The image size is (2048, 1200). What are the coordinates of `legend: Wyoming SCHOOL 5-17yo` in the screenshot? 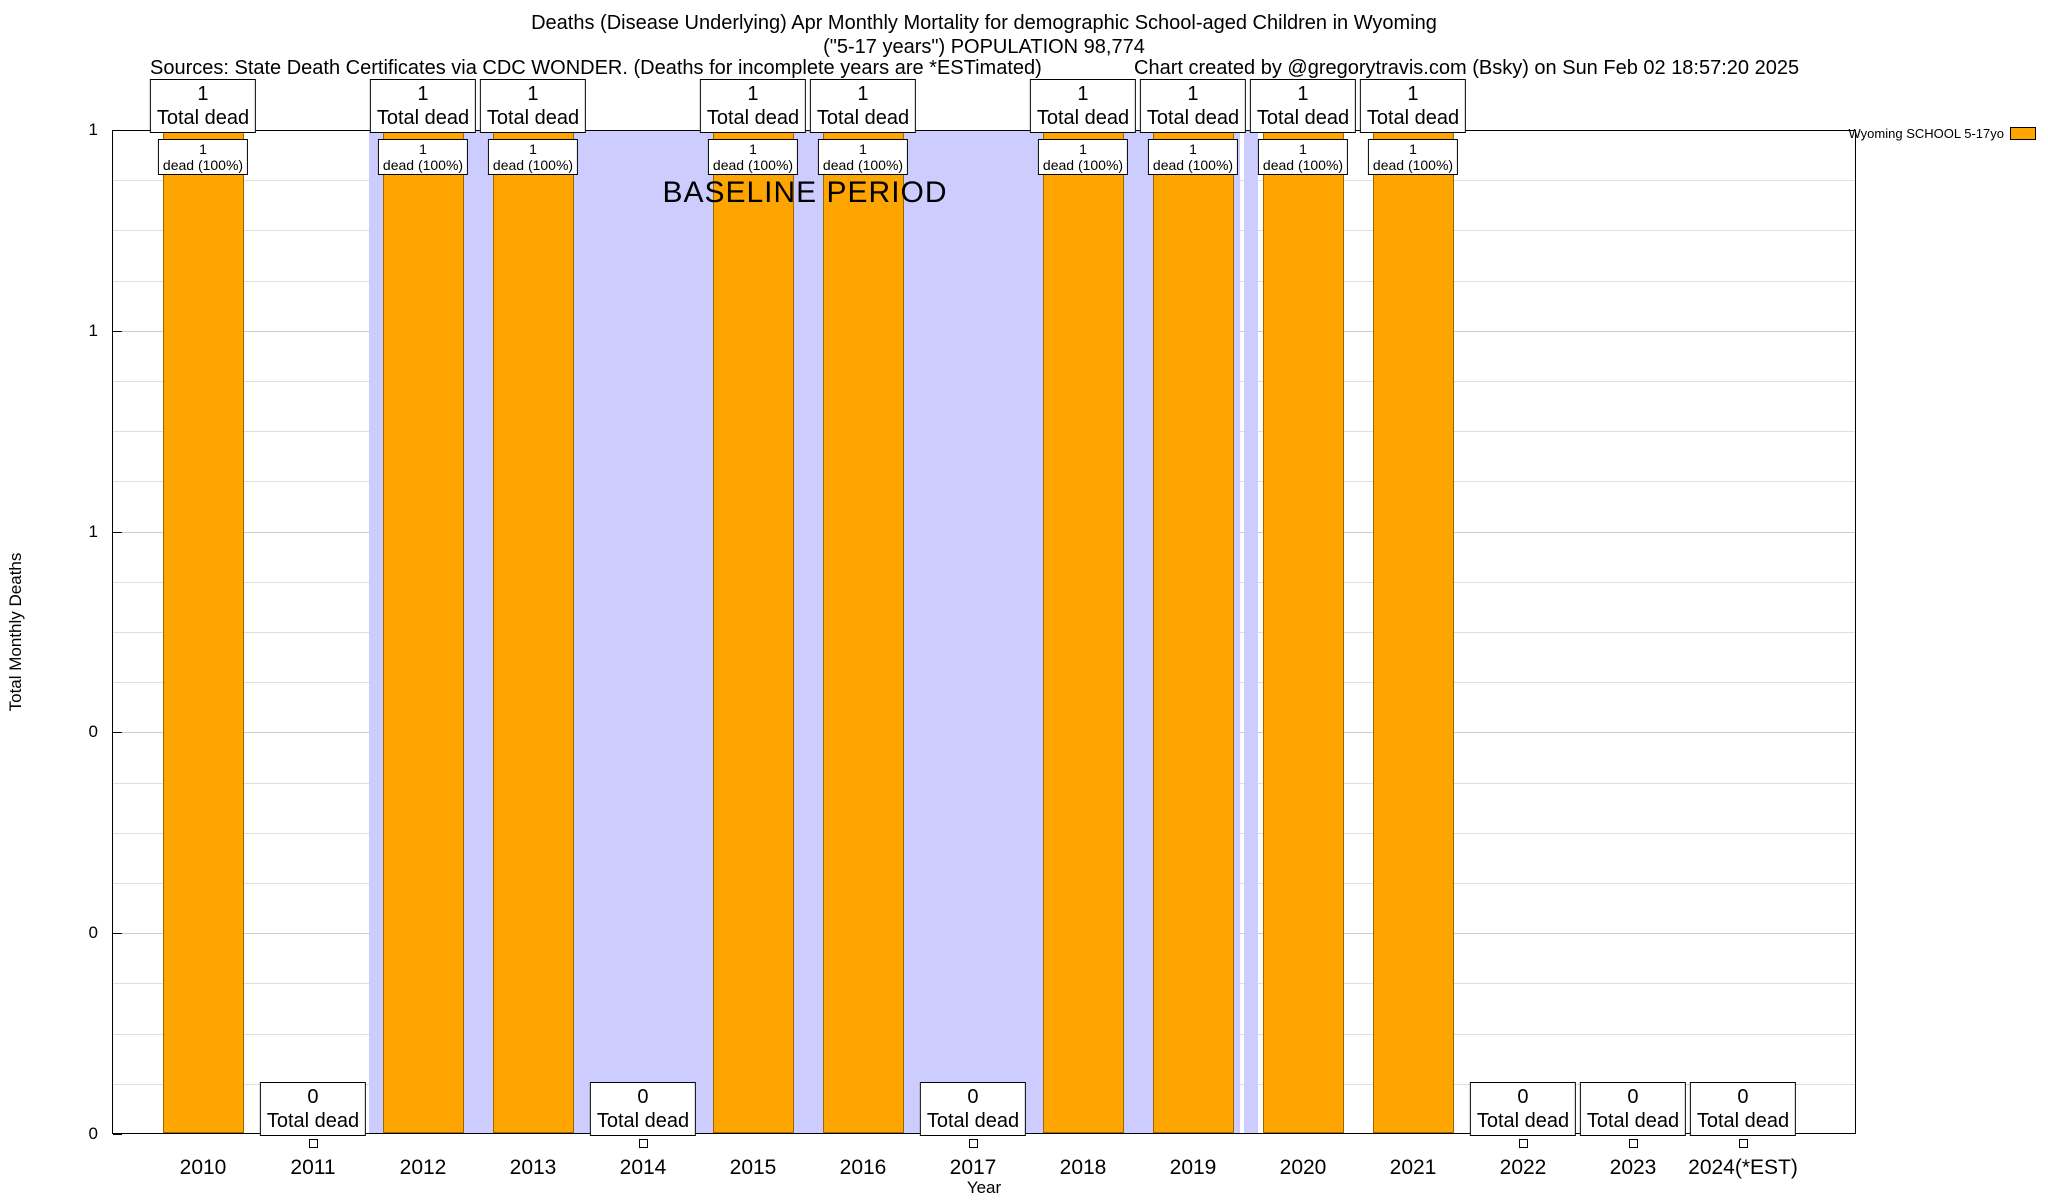 It's located at (1942, 133).